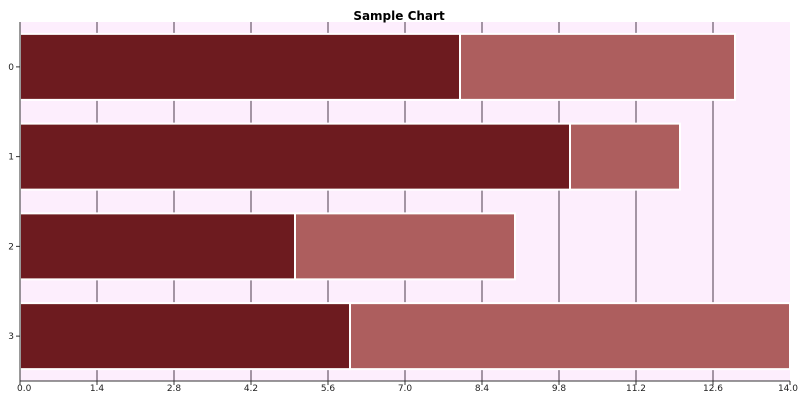 The width and height of the screenshot is (800, 400). I want to click on x-tick-label: 12.6, so click(713, 389).